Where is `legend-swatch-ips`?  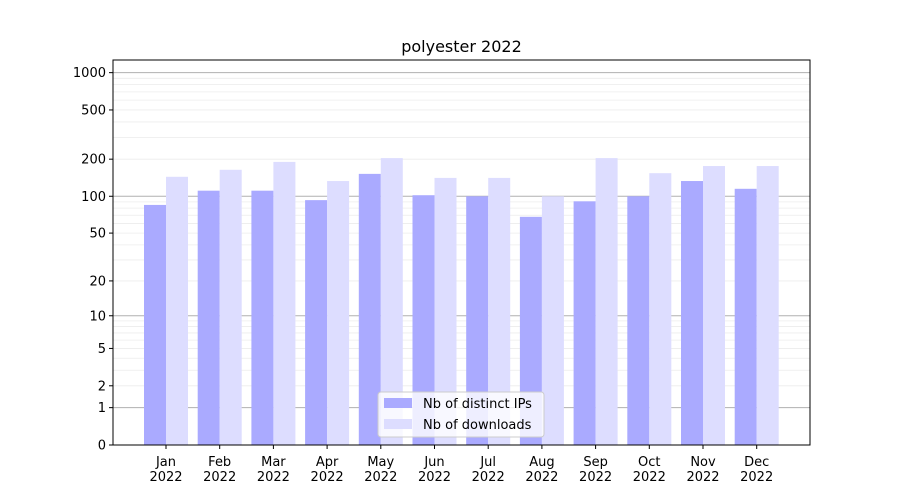 legend-swatch-ips is located at coordinates (398, 403).